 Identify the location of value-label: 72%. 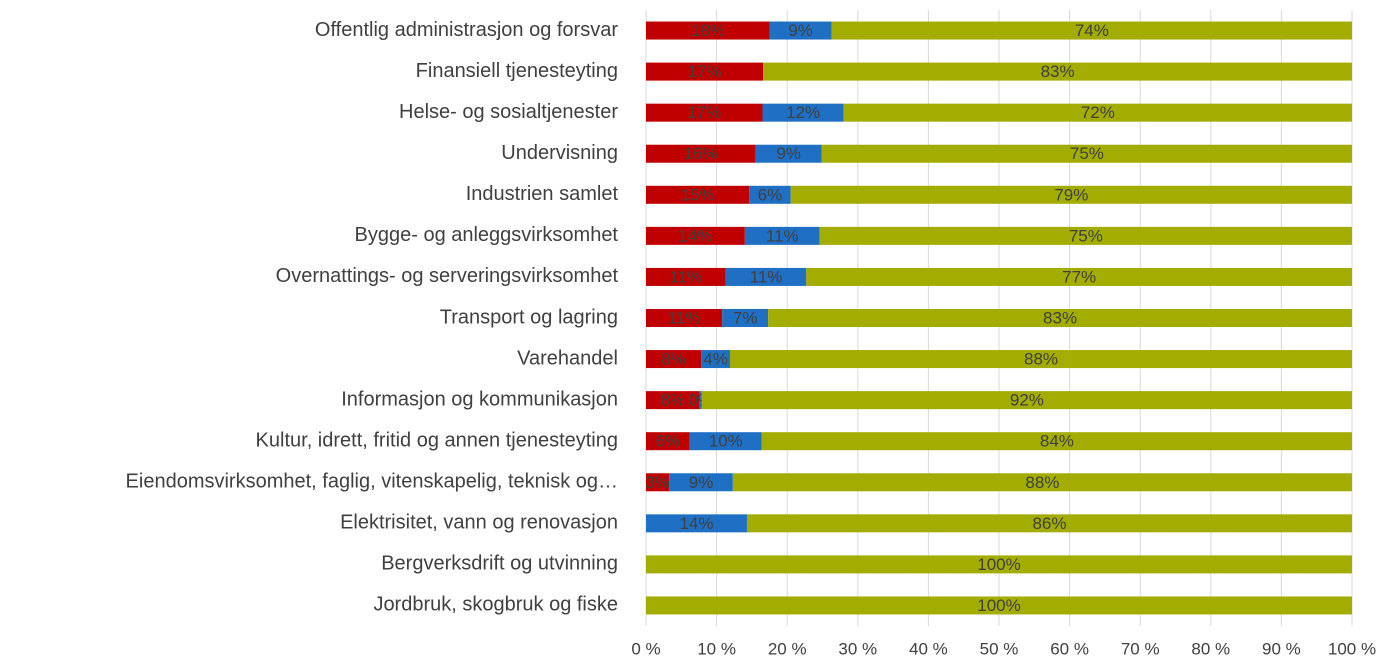
(1098, 112).